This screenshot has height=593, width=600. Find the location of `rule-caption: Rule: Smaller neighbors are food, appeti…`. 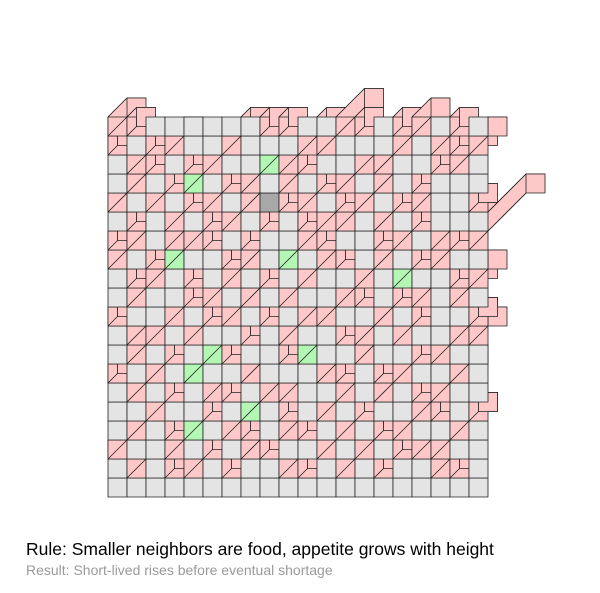

rule-caption: Rule: Smaller neighbors are food, appeti… is located at coordinates (260, 549).